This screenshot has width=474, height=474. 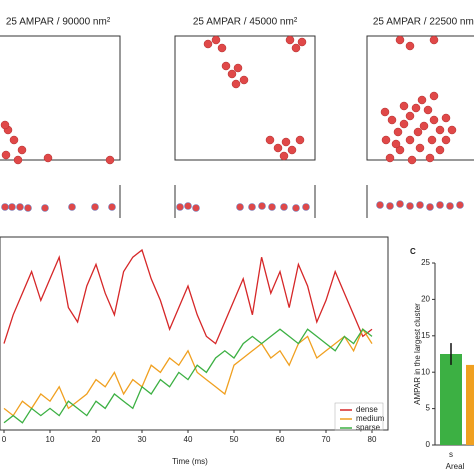 I want to click on legend-label: sparse, so click(x=368, y=427).